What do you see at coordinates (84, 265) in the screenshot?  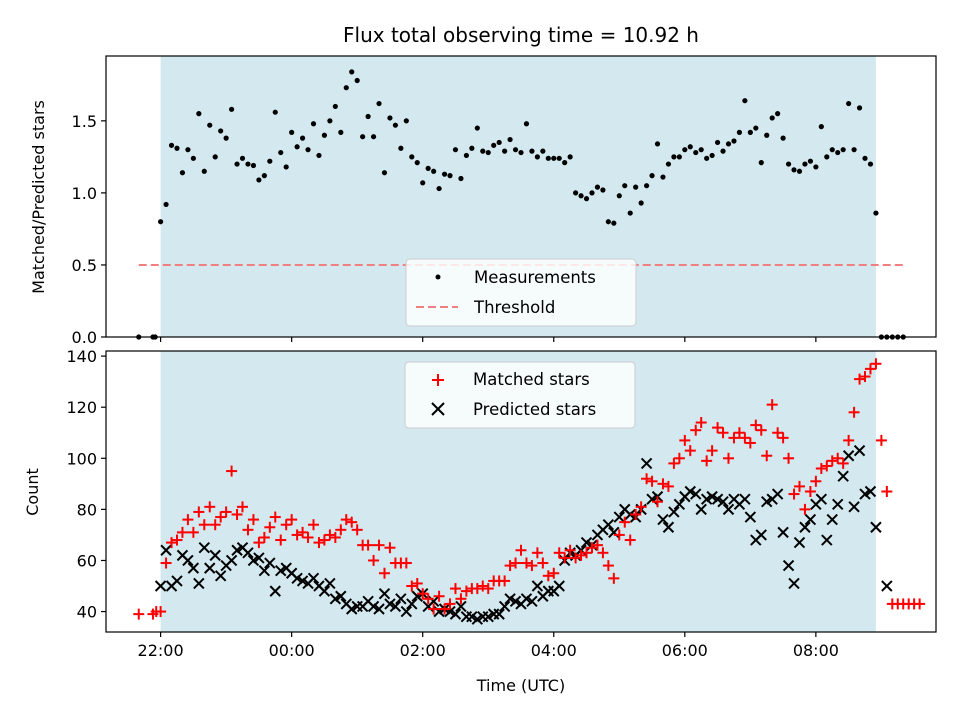 I see `y-tick-label: 0.5` at bounding box center [84, 265].